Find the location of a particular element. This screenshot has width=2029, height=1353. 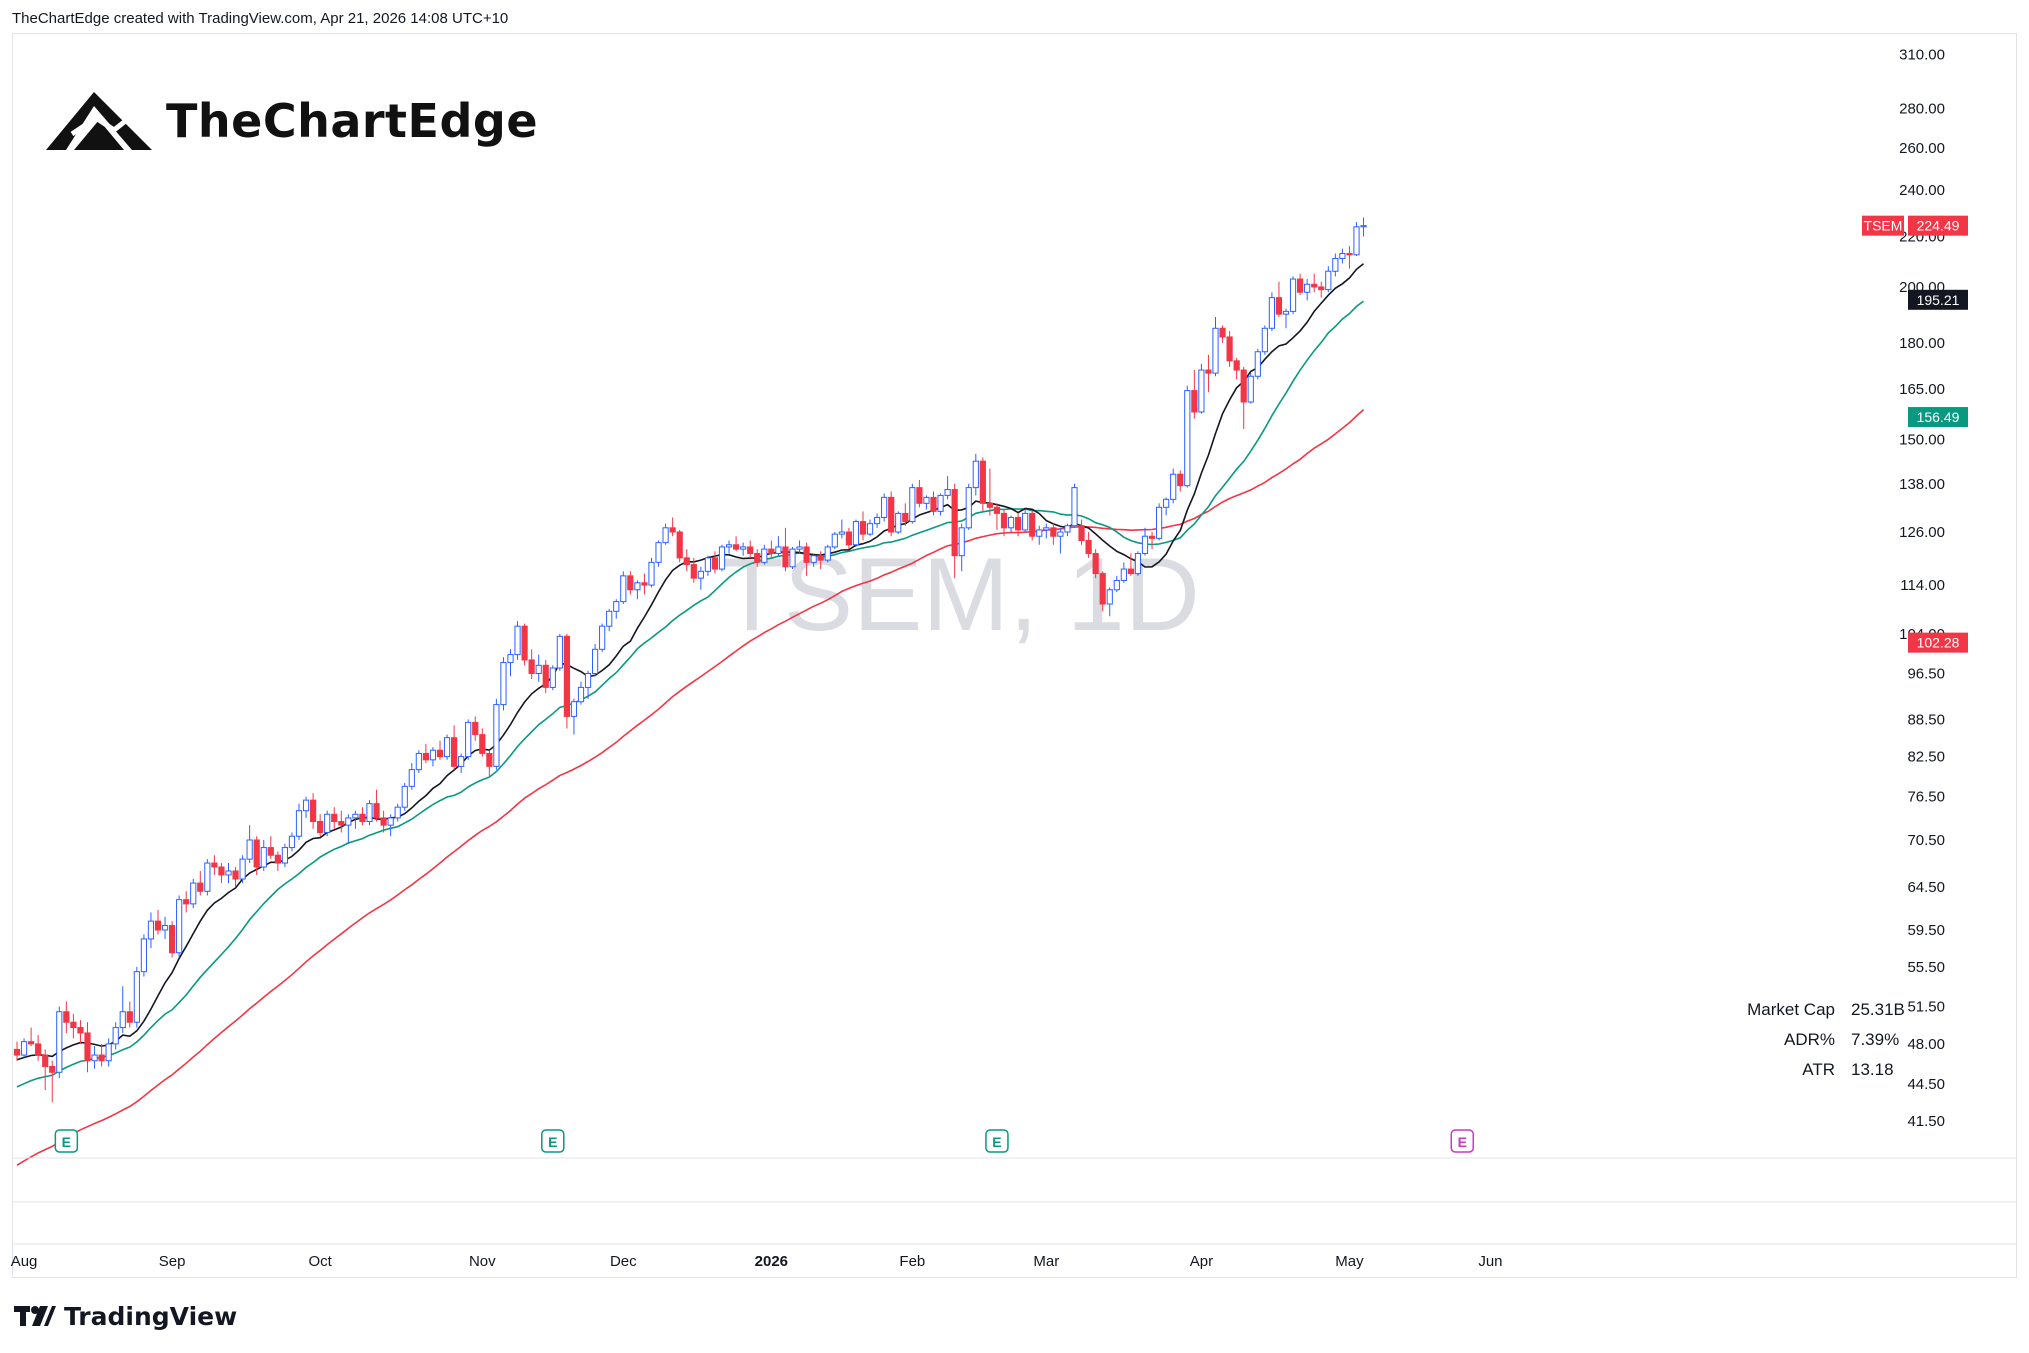

stats-panel: Market Cap 25.31B ADR% 7.39% ATR 13.18 is located at coordinates (1817, 1040).